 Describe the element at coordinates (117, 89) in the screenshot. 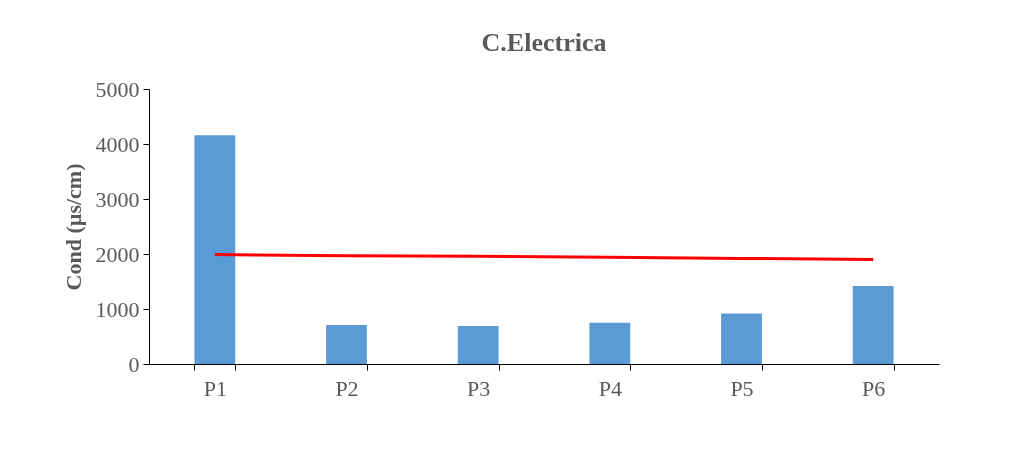

I see `y-tick-label: 5000` at that location.